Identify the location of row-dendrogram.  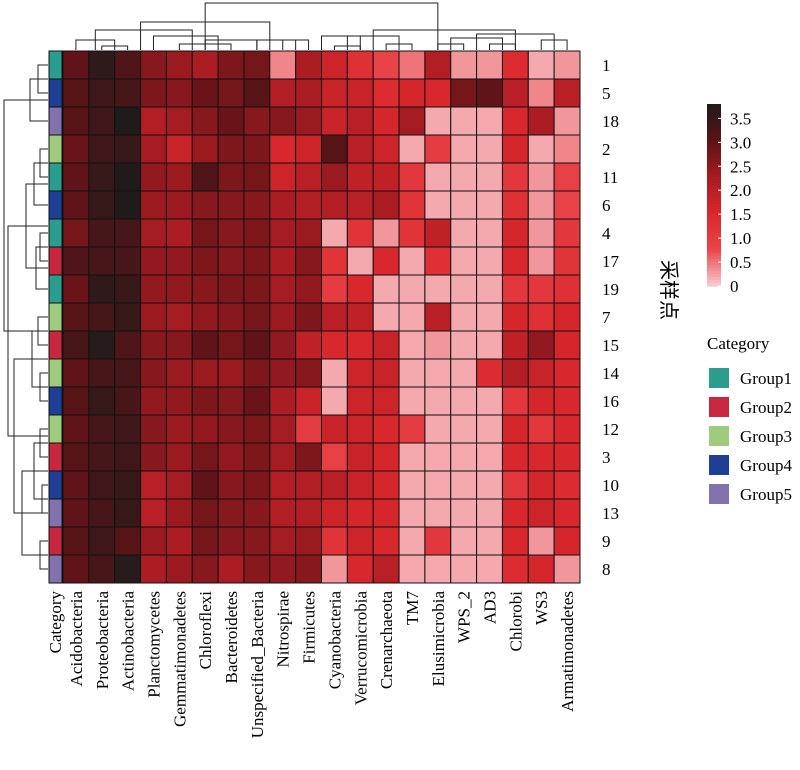
(25, 317).